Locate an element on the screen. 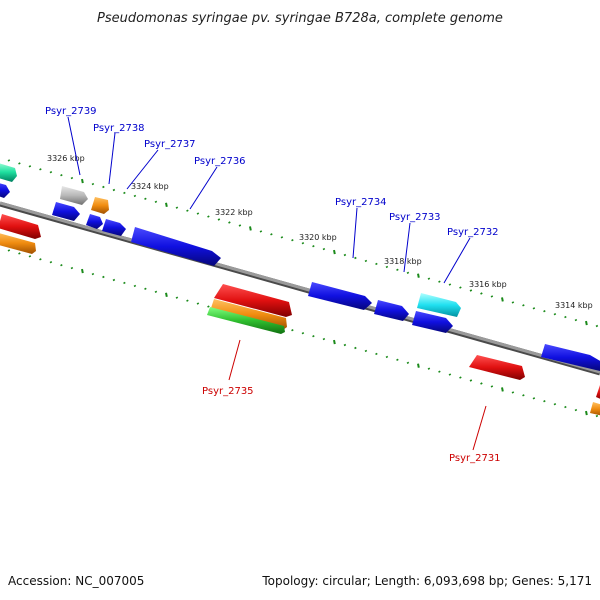 This screenshot has width=600, height=600. gene-label-psyr-2734: Psyr_2734 is located at coordinates (361, 202).